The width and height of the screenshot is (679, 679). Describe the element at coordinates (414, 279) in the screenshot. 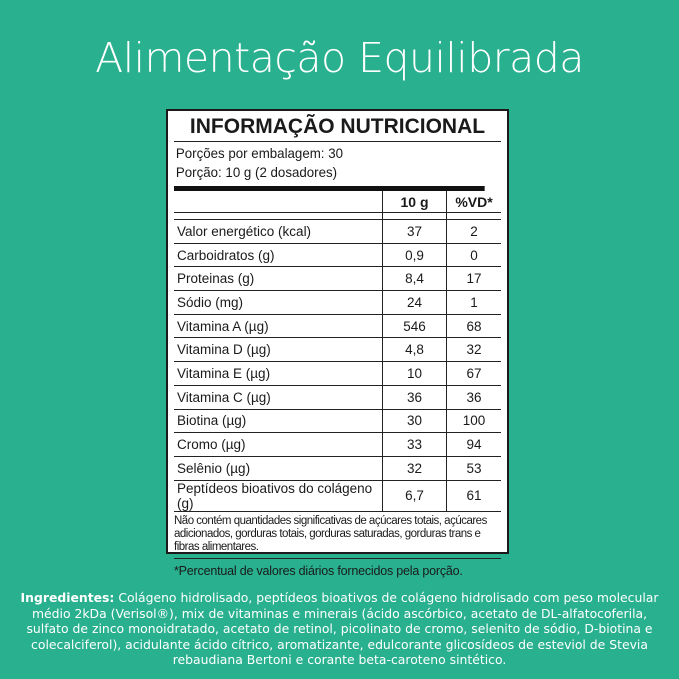

I see `nutrient-amount: 8,4` at that location.